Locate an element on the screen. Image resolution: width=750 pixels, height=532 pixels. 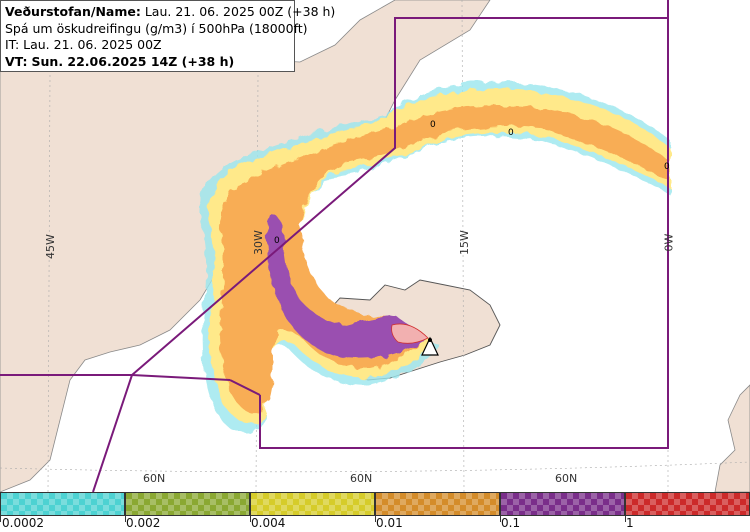
legend-value: 0.0002 is located at coordinates (23, 523).